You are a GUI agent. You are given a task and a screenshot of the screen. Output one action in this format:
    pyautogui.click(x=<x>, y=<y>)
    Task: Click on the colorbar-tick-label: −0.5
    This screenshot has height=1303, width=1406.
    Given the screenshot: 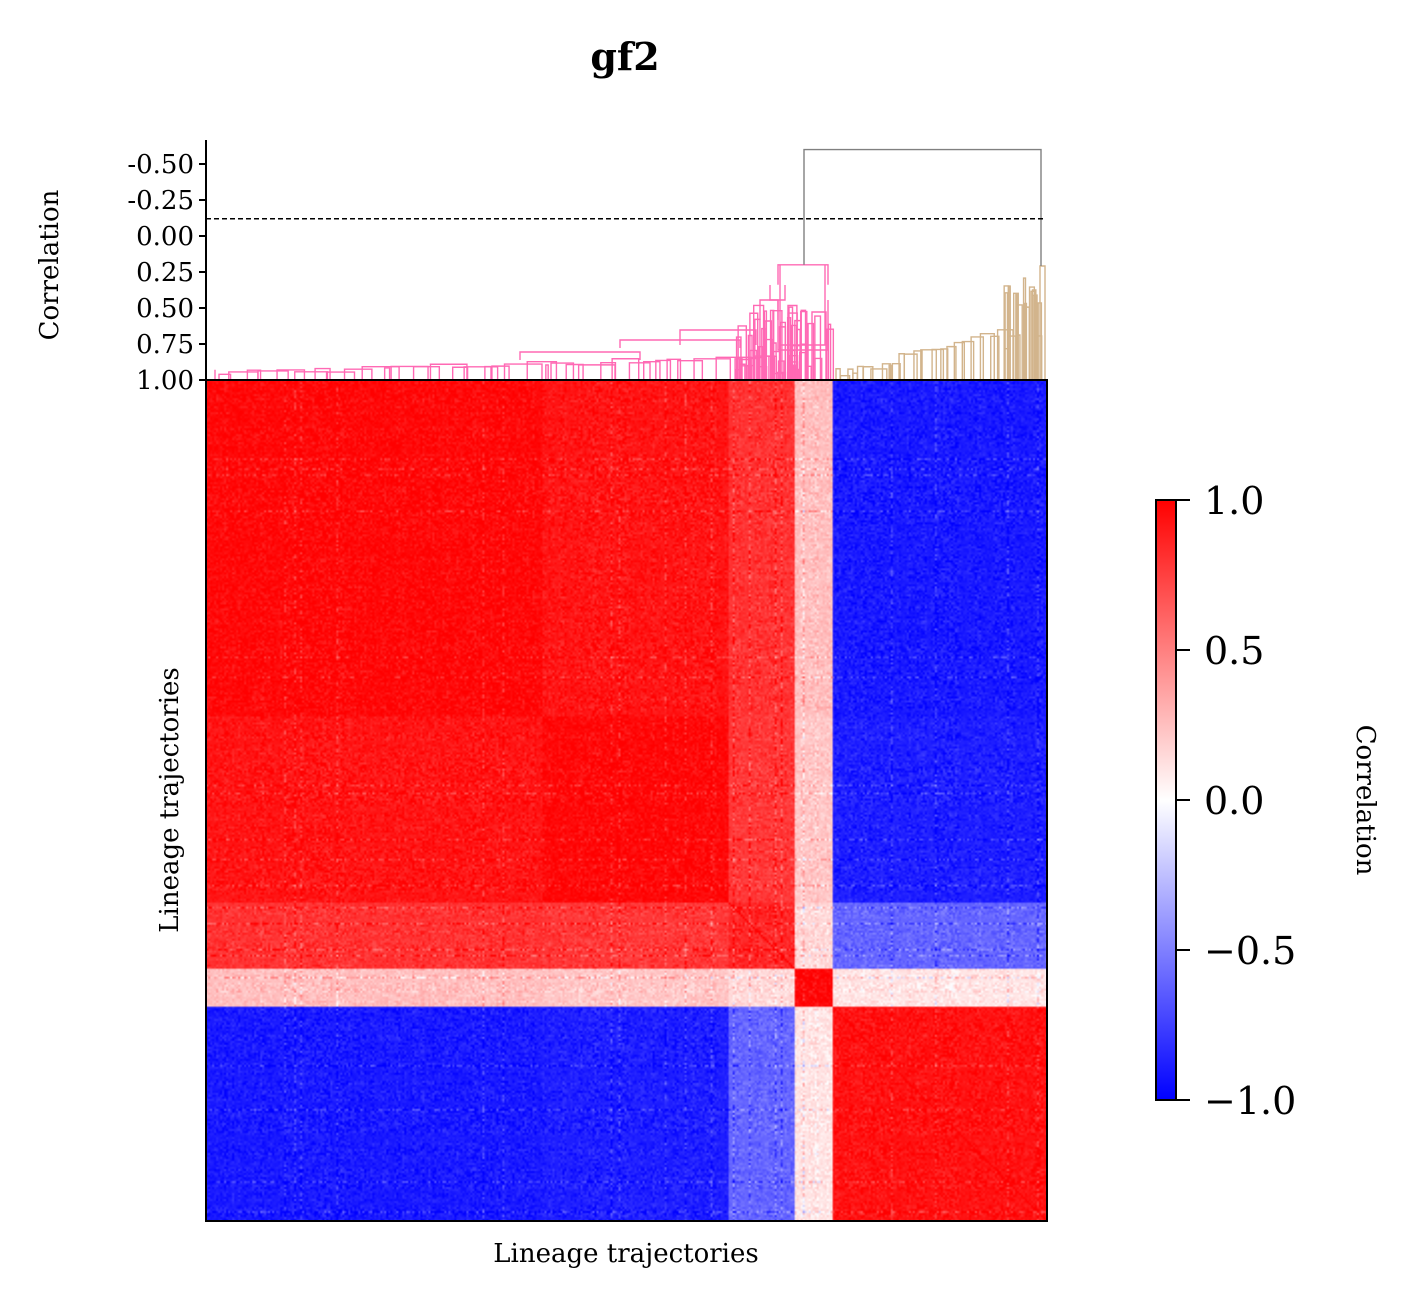 What is the action you would take?
    pyautogui.click(x=1250, y=951)
    